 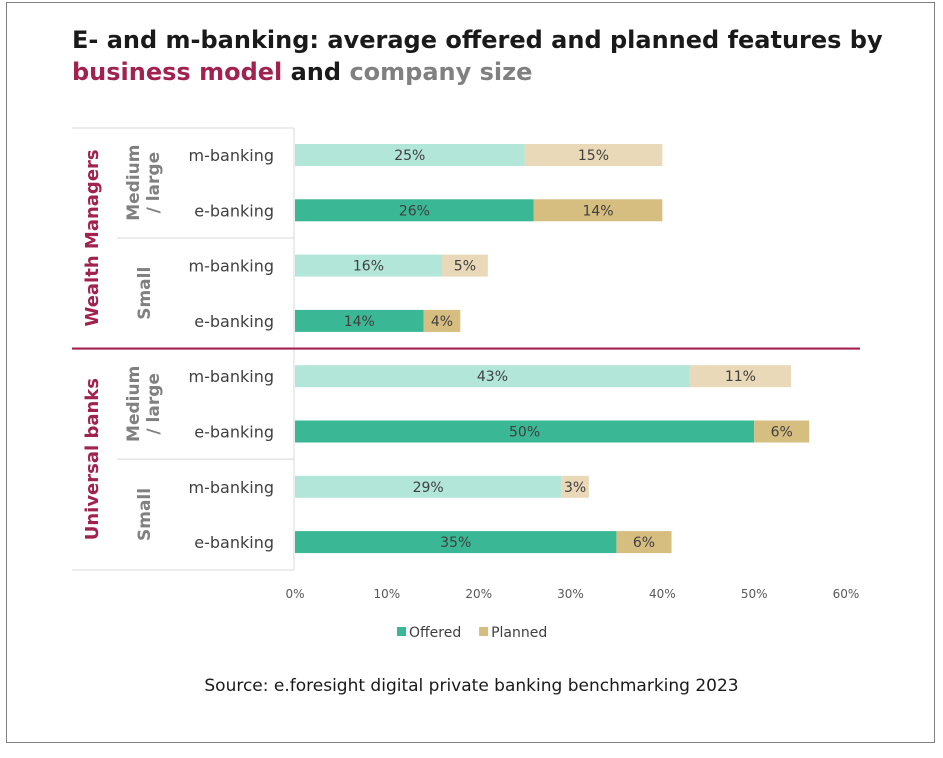 I want to click on title-business-model: business model, so click(x=177, y=72).